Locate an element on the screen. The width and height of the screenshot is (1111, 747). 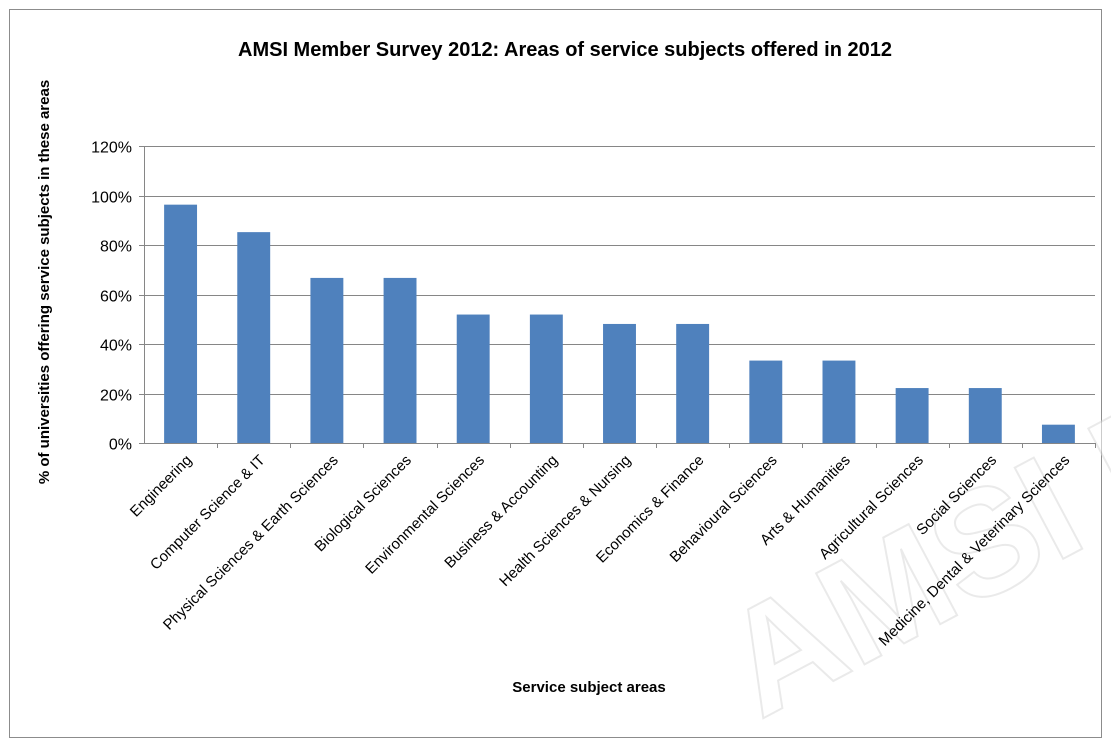
y-tick-label: 100% is located at coordinates (111, 198).